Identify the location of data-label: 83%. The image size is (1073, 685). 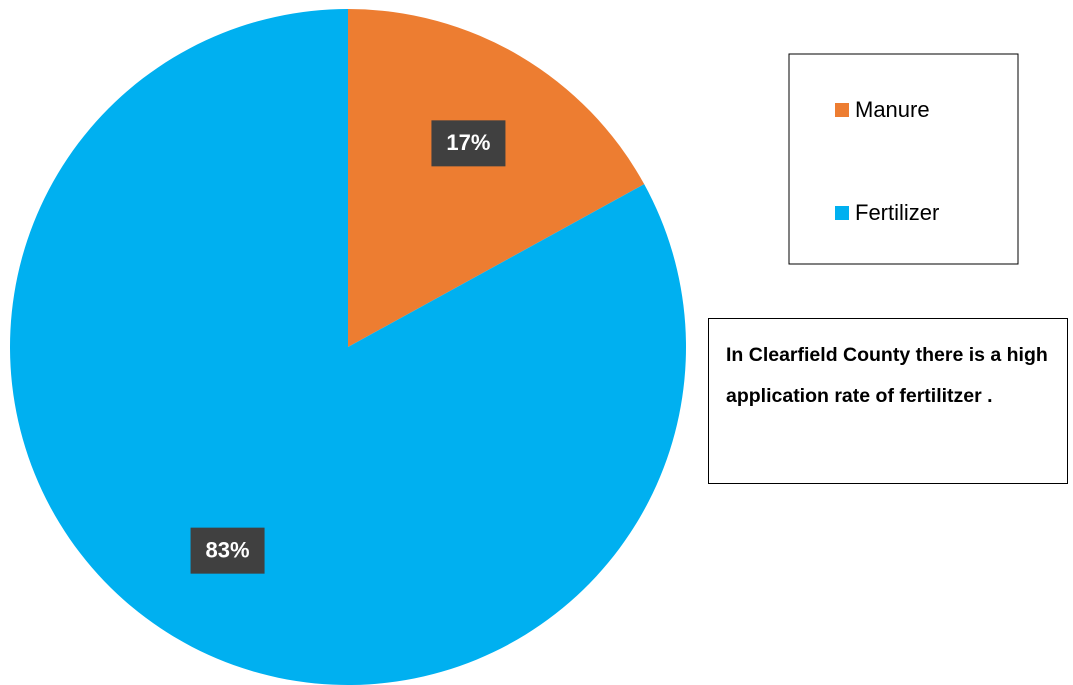
(228, 549).